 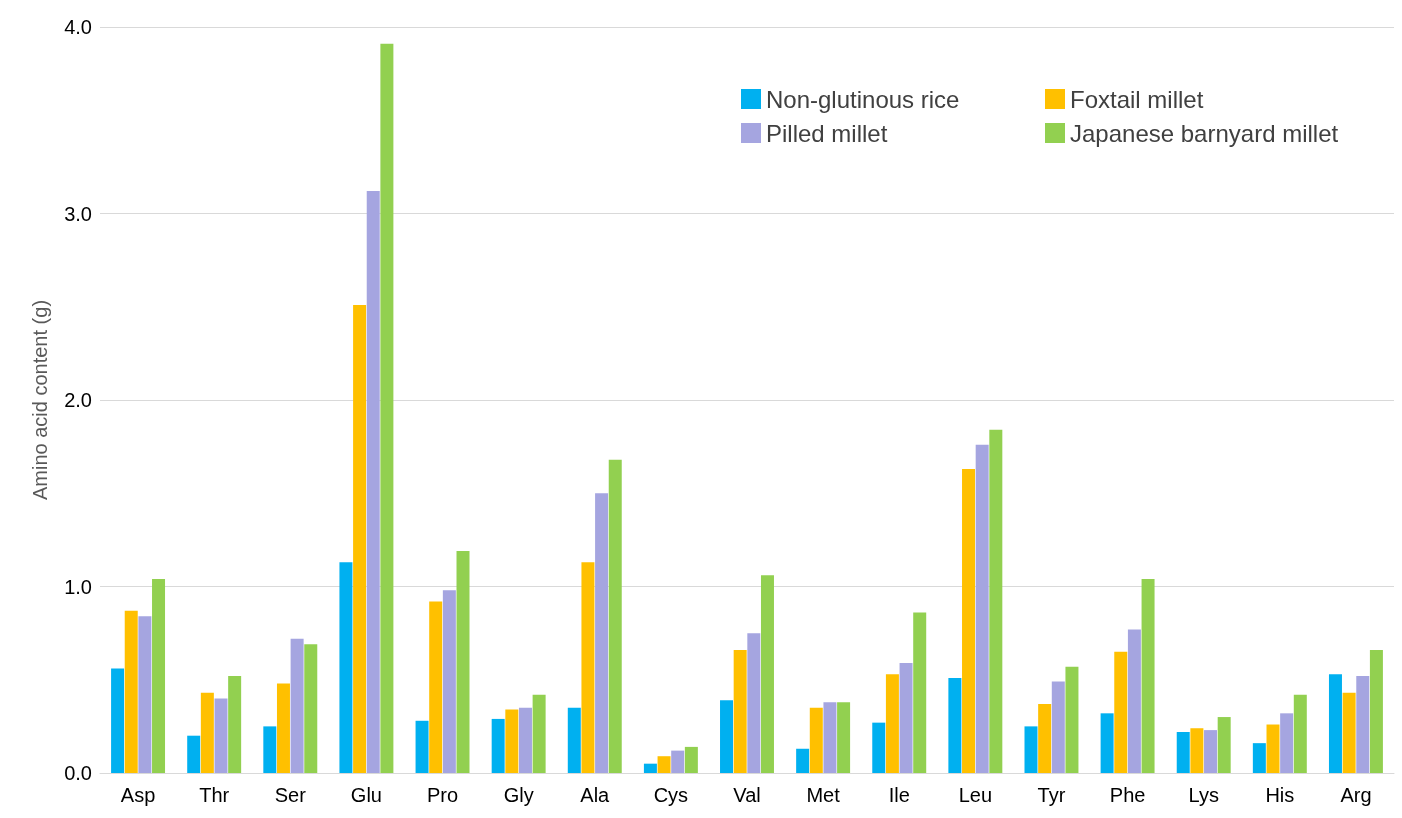 What do you see at coordinates (366, 795) in the screenshot?
I see `x-tick-label: Glu` at bounding box center [366, 795].